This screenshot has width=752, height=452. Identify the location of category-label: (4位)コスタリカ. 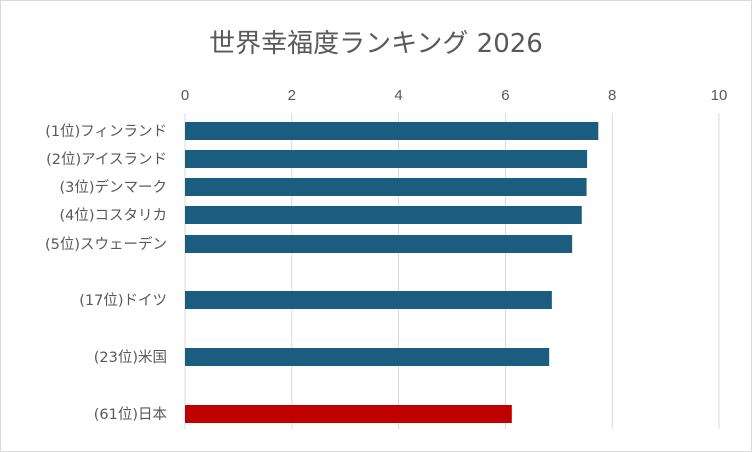
(113, 215).